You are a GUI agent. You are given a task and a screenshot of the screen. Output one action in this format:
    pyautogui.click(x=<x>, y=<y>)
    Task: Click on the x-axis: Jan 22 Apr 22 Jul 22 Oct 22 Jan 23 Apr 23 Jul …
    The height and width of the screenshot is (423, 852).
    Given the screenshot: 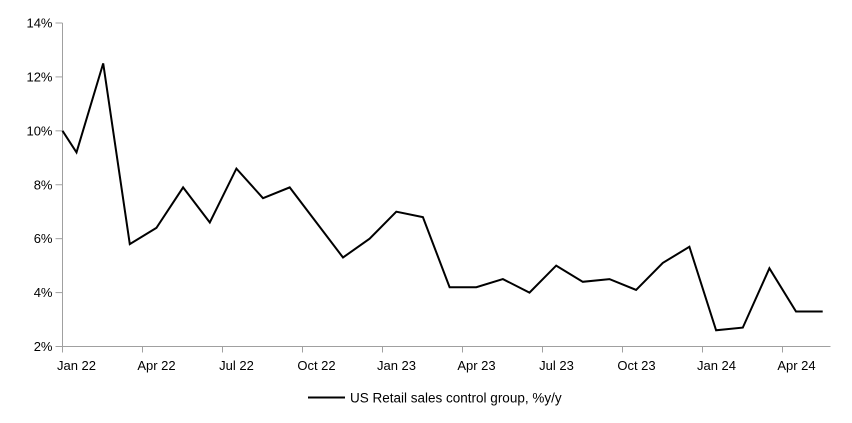 What is the action you would take?
    pyautogui.click(x=444, y=359)
    